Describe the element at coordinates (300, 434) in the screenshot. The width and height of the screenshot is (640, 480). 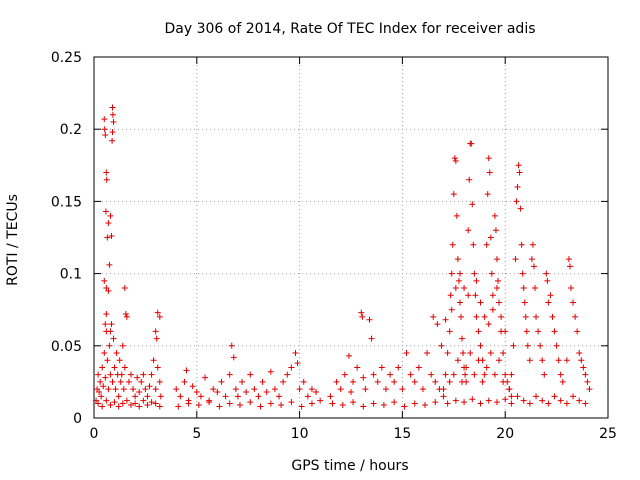
I see `x-tick-label: 10` at that location.